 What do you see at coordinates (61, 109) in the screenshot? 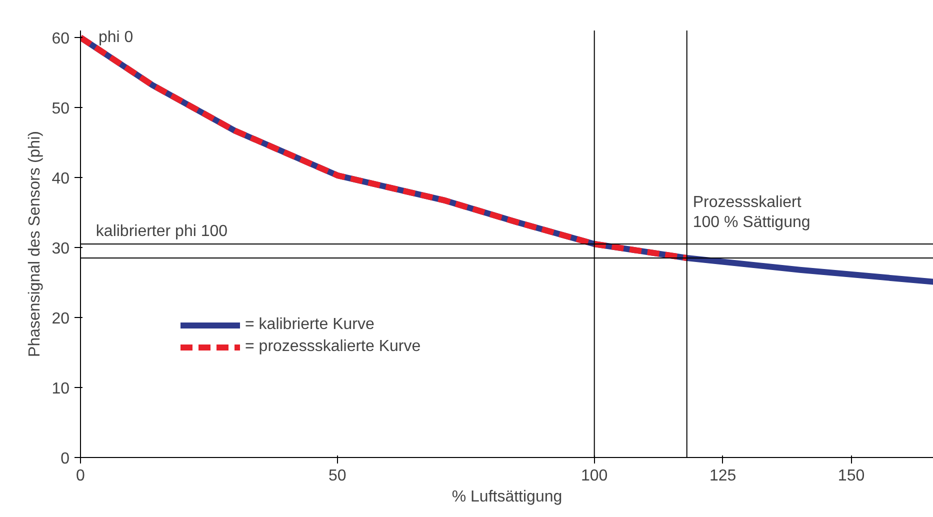
I see `y-tick-label: 50` at bounding box center [61, 109].